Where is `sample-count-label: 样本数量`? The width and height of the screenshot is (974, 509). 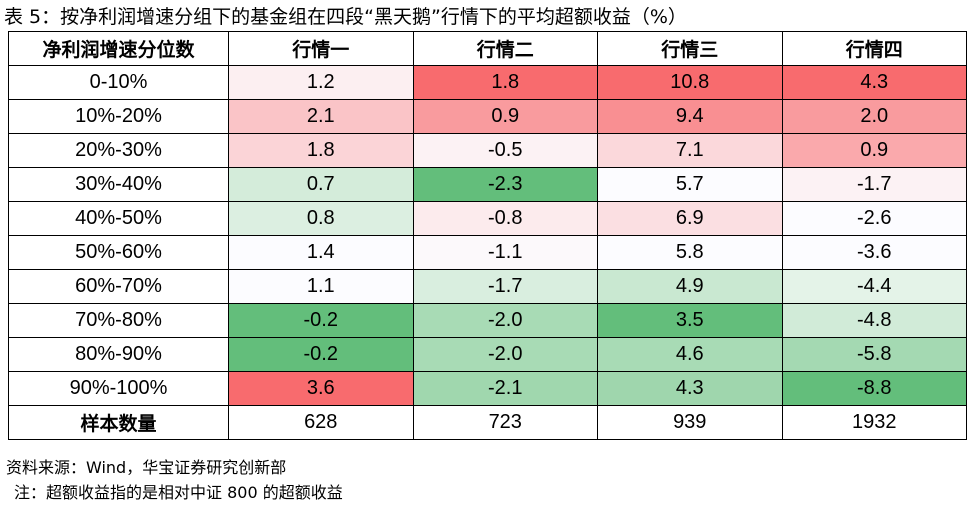
sample-count-label: 样本数量 is located at coordinates (118, 422).